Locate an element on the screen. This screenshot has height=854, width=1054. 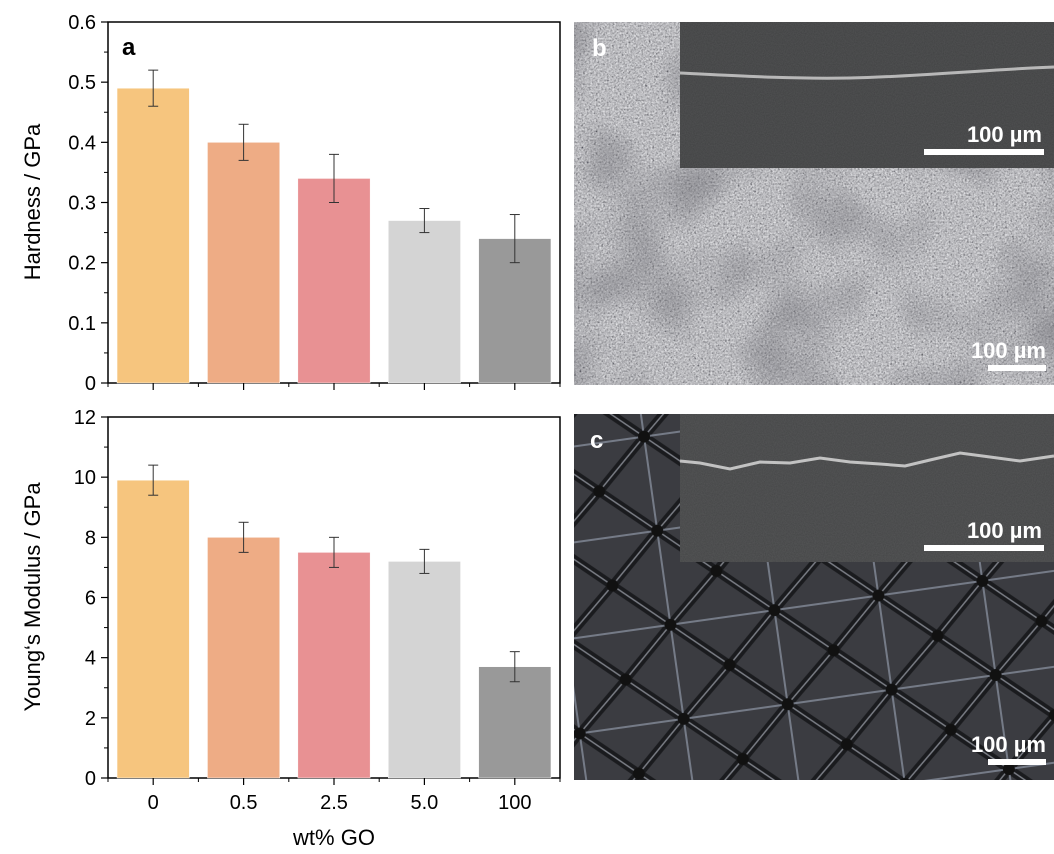
panel-label-c: c is located at coordinates (596, 440).